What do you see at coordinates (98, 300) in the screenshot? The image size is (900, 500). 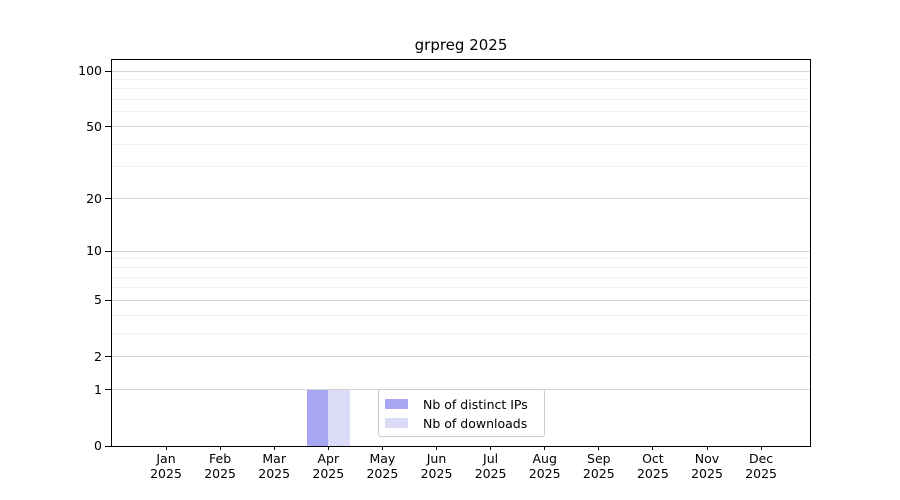 I see `y-tick-label-5: 5` at bounding box center [98, 300].